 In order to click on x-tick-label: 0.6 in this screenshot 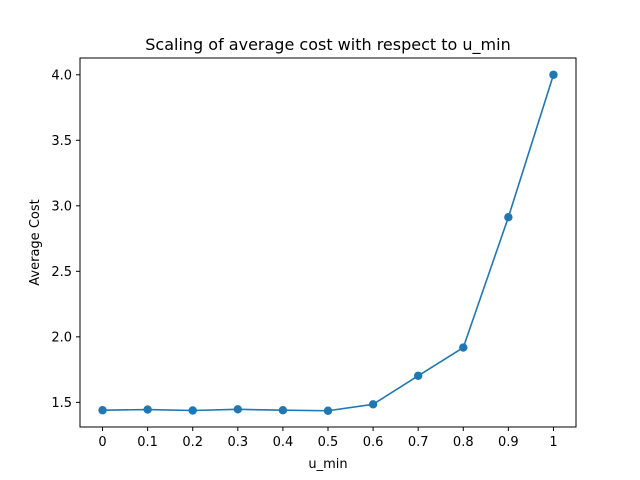, I will do `click(373, 442)`.